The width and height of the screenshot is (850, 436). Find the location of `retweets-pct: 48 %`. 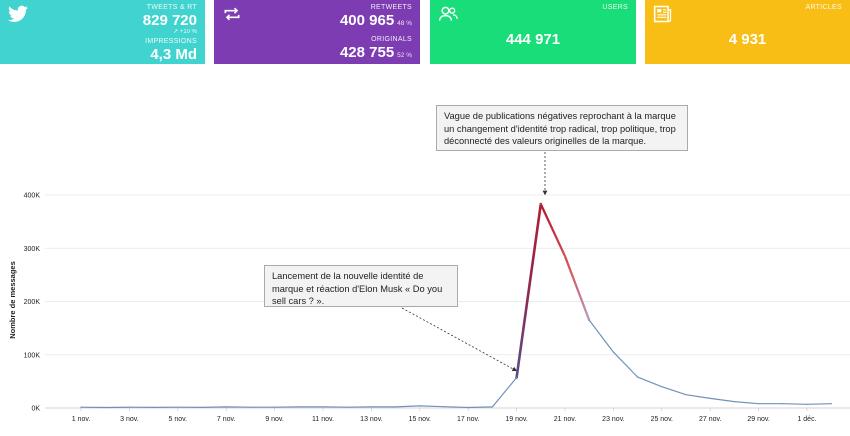

retweets-pct: 48 % is located at coordinates (404, 23).